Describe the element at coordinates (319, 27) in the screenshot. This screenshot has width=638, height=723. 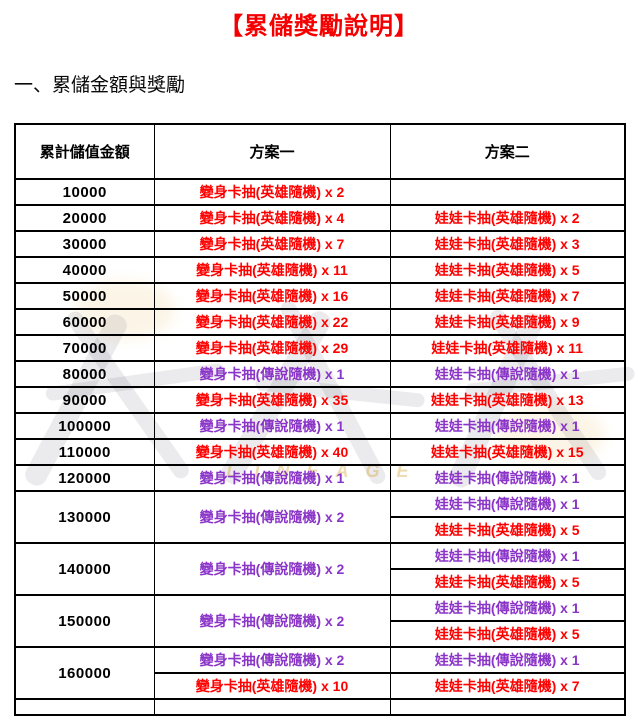
I see `page-title: 【累儲獎勵說明】` at that location.